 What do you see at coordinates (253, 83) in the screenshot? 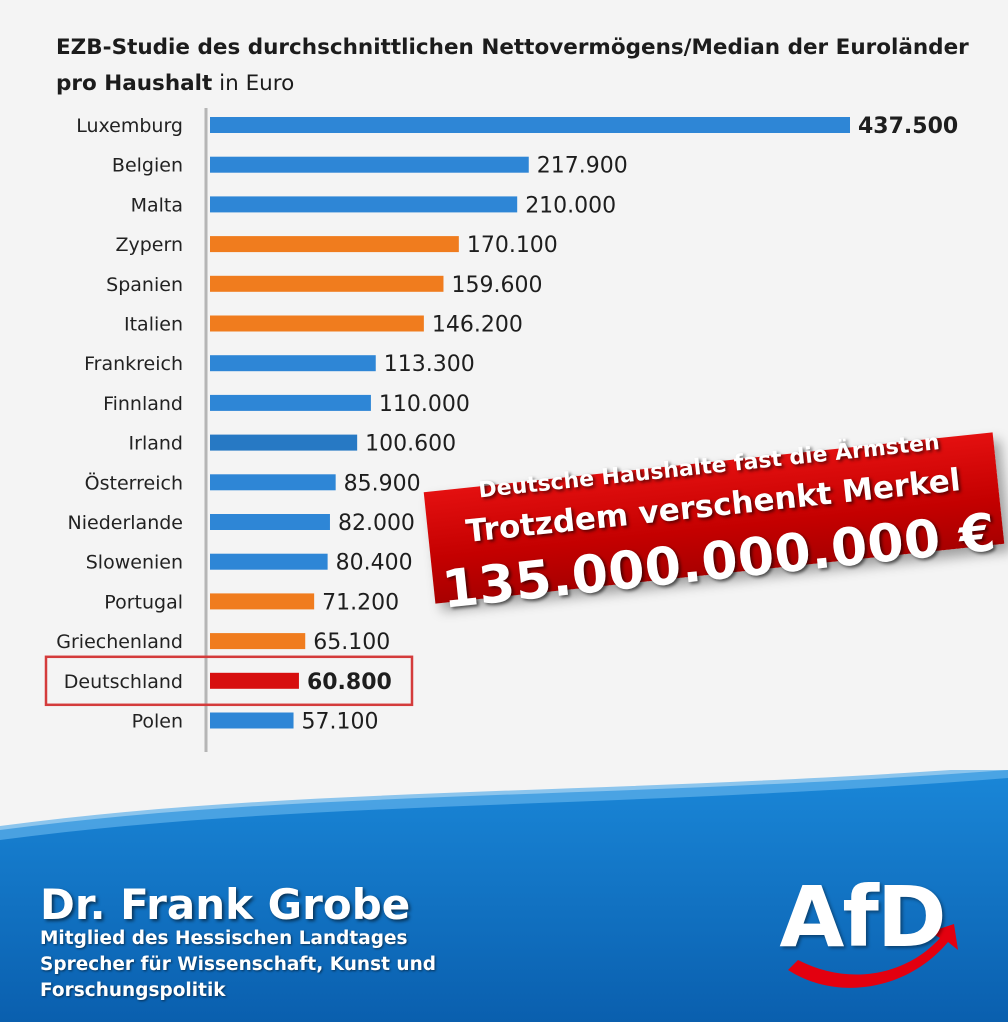
I see `chart-title-unit: in Euro` at bounding box center [253, 83].